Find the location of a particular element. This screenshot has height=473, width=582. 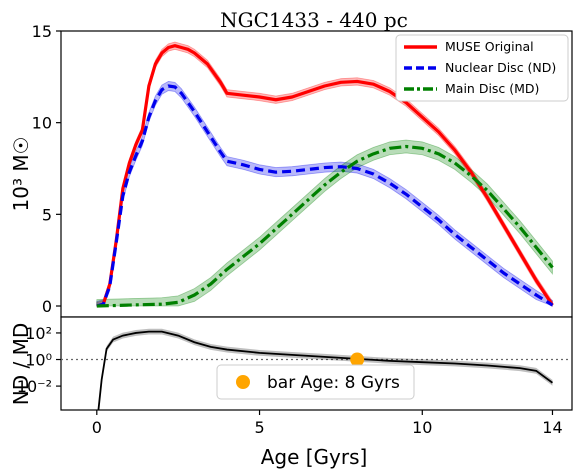

bottom-legend-box is located at coordinates (315, 382).